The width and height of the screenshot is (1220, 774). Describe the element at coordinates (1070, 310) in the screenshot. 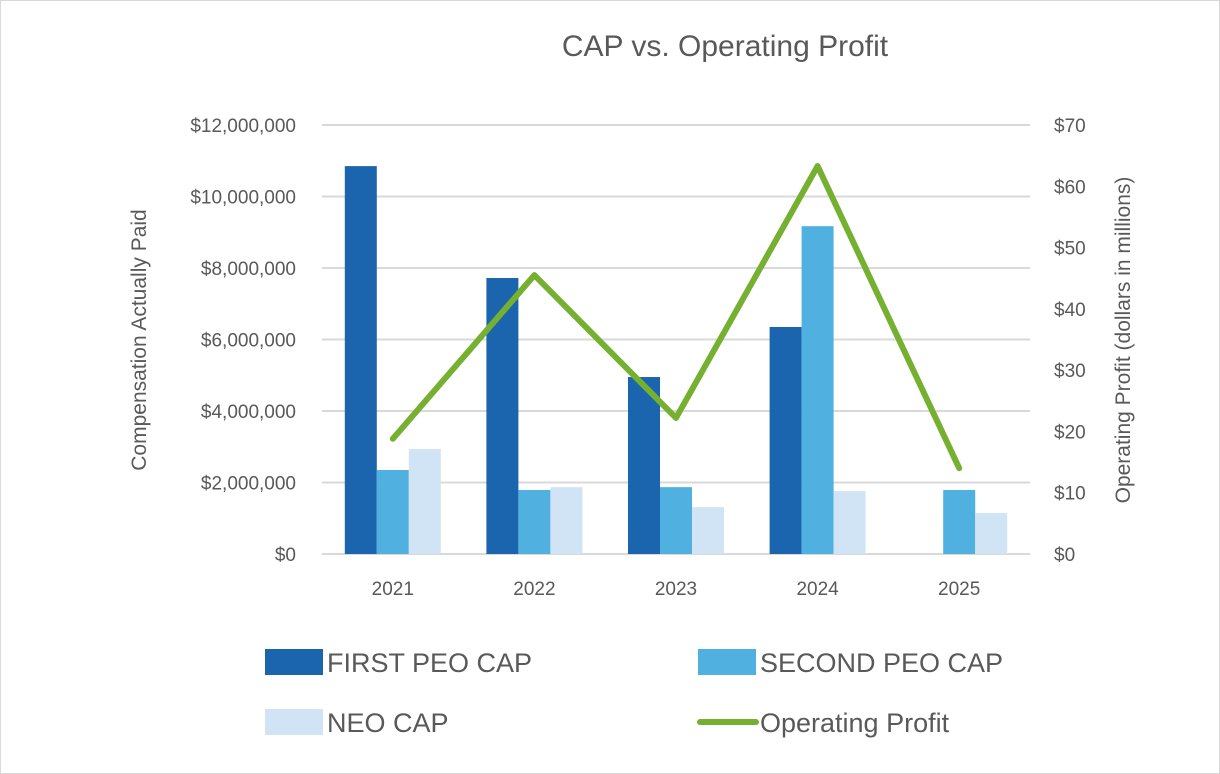

I see `right-tick-label: $40` at that location.